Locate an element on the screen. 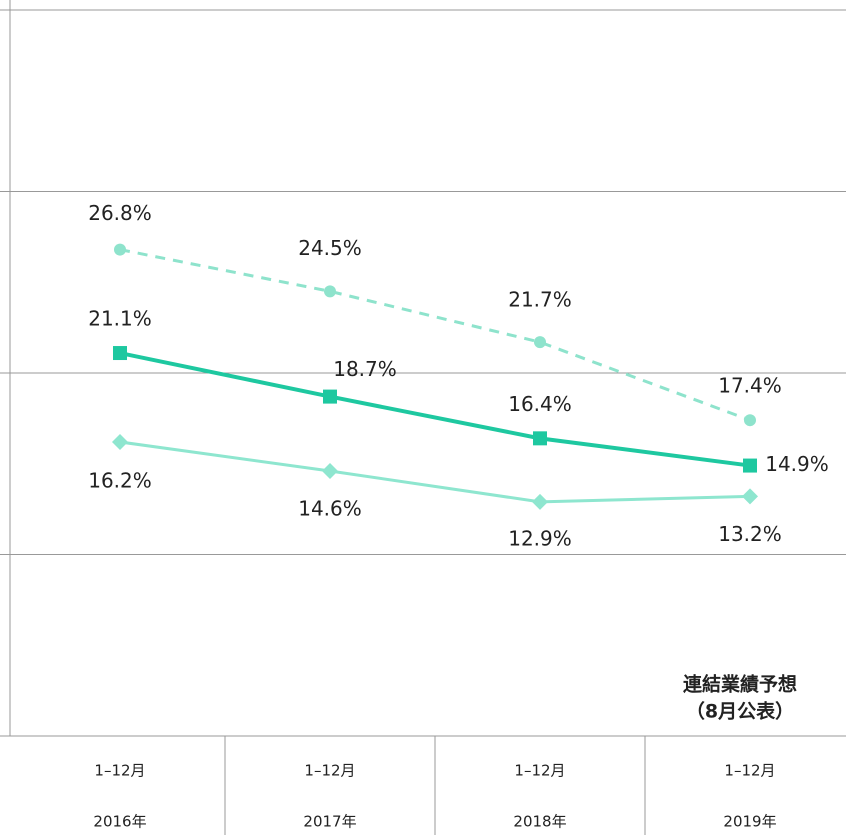  data-label: 12.9% is located at coordinates (540, 538).